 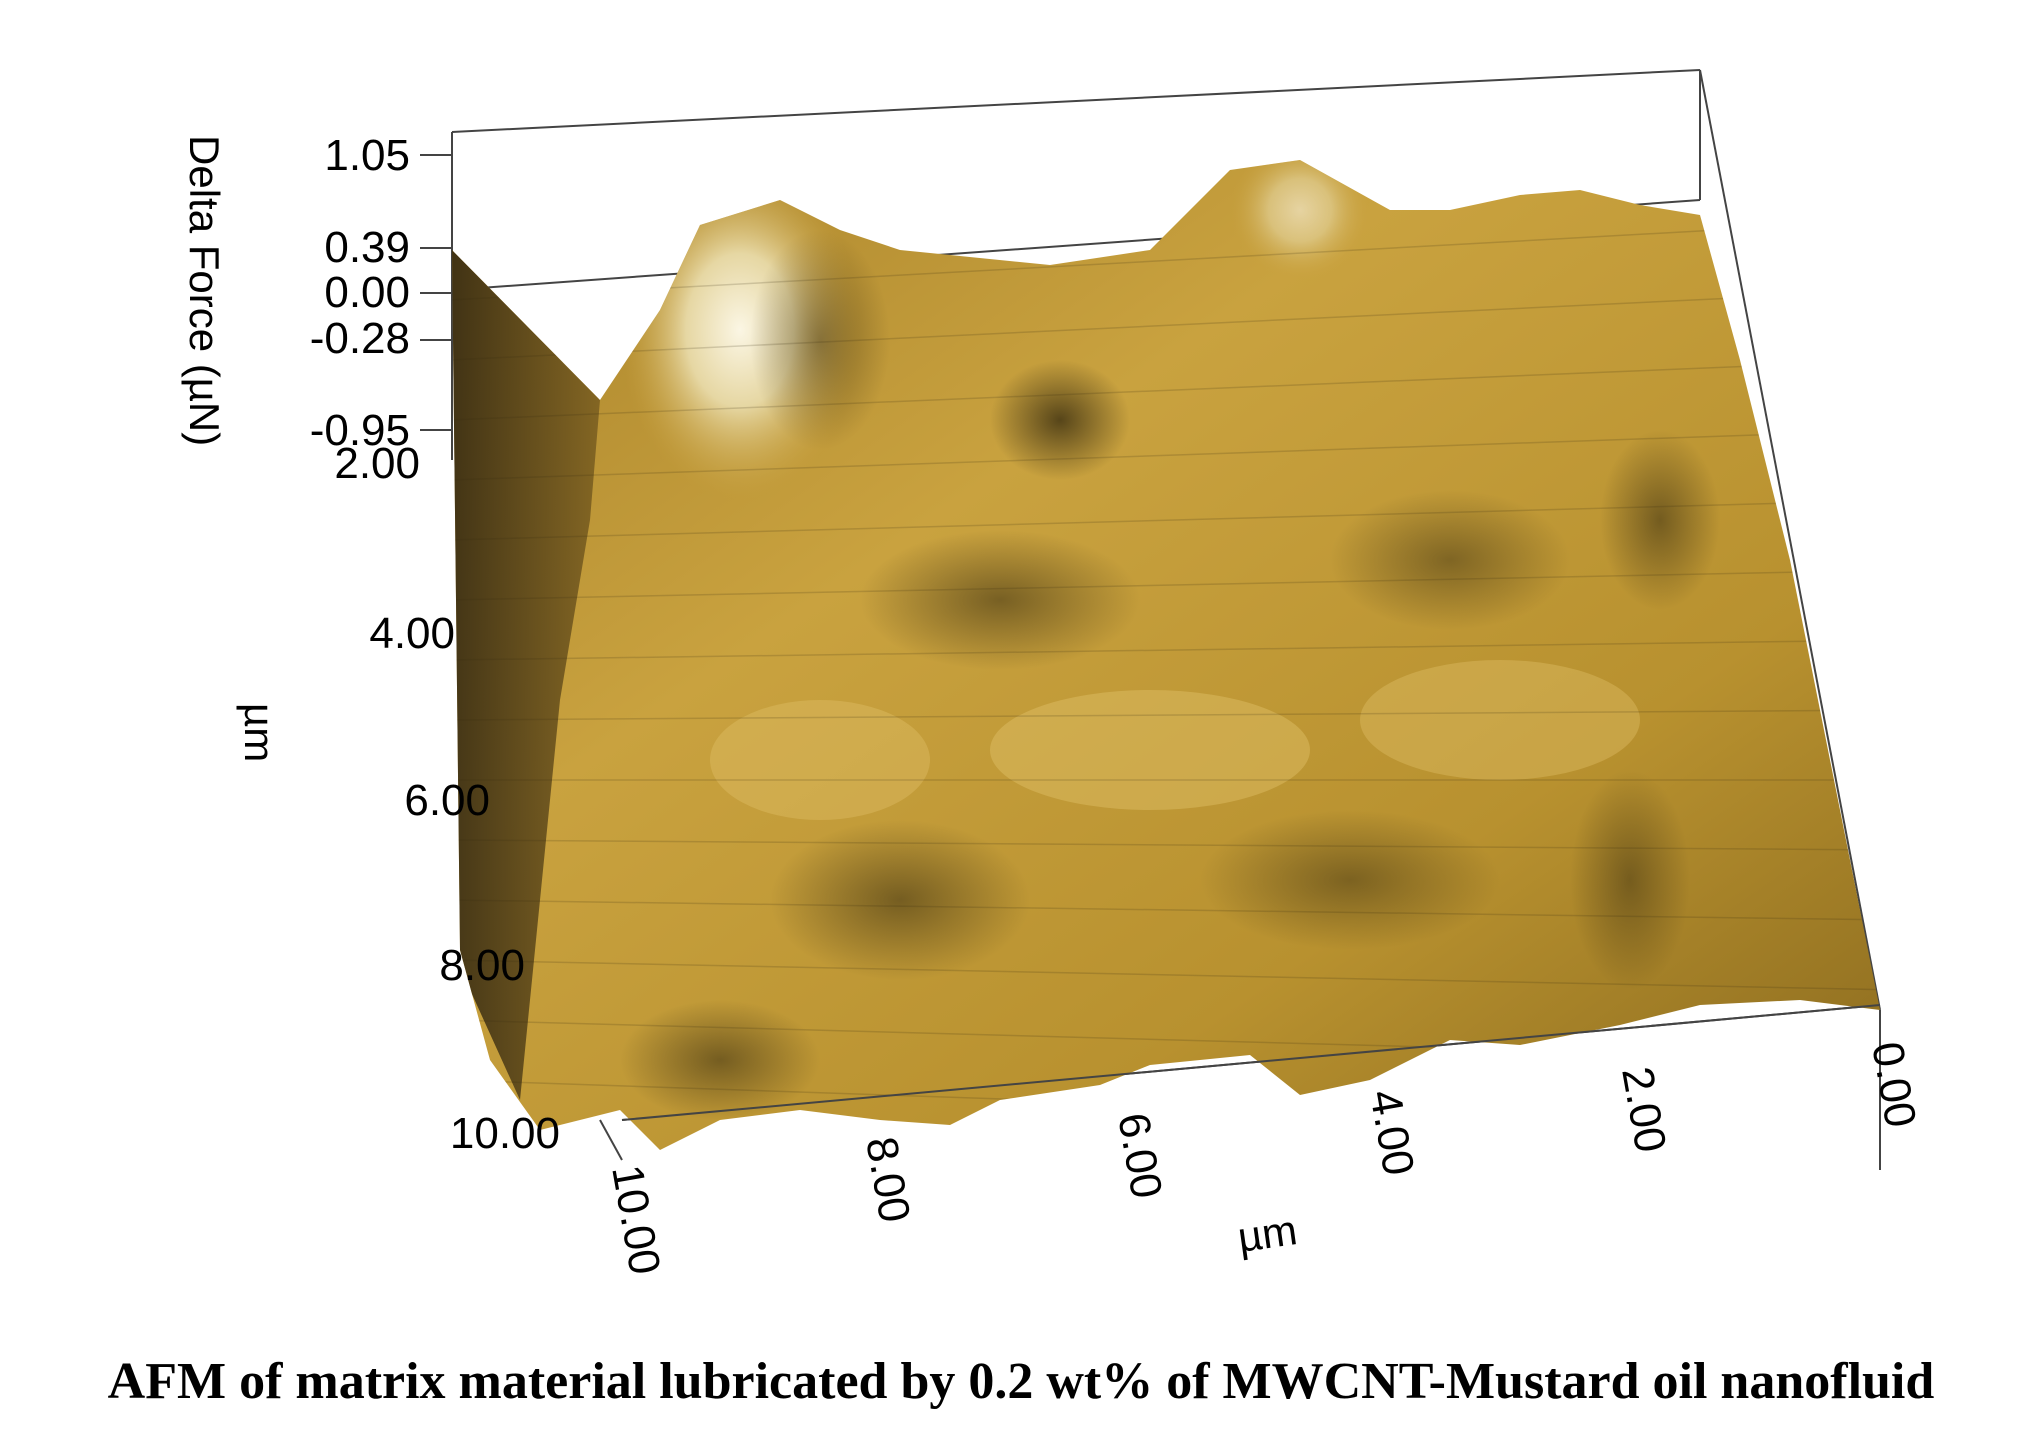 I want to click on x-tick-label: 2.00, so click(x=1643, y=1109).